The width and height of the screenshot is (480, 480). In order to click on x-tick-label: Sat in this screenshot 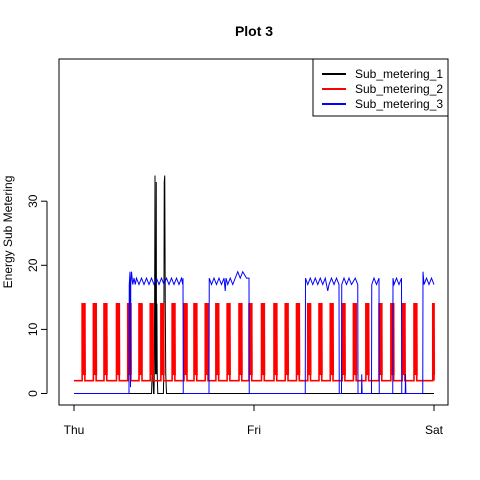, I will do `click(434, 430)`.